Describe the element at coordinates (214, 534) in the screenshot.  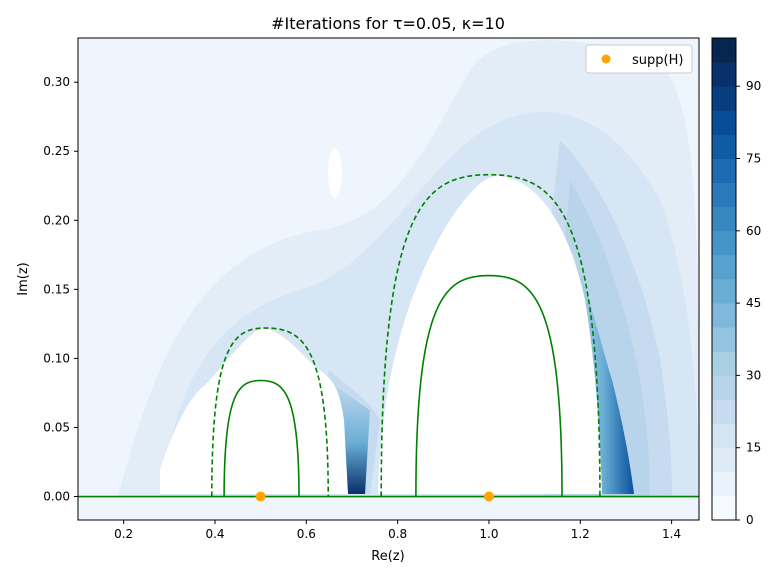
I see `x-tick-label: 0.4` at that location.